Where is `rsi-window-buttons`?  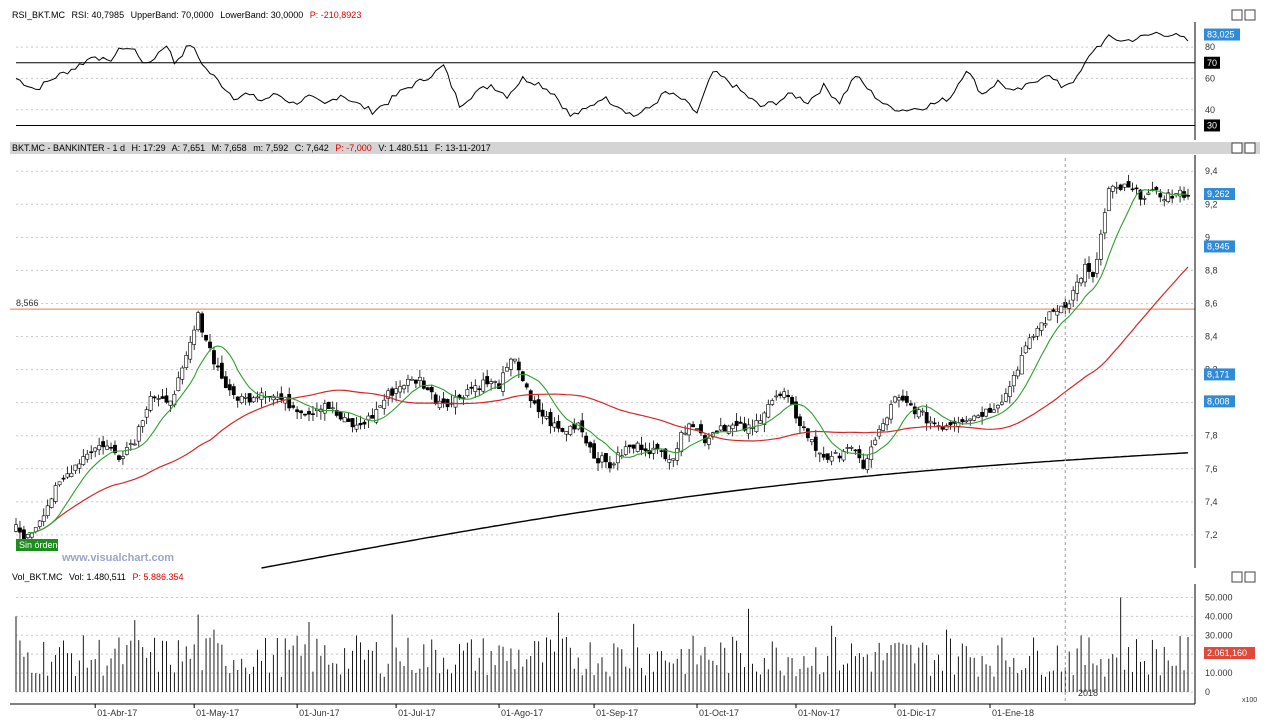
rsi-window-buttons is located at coordinates (1243, 15).